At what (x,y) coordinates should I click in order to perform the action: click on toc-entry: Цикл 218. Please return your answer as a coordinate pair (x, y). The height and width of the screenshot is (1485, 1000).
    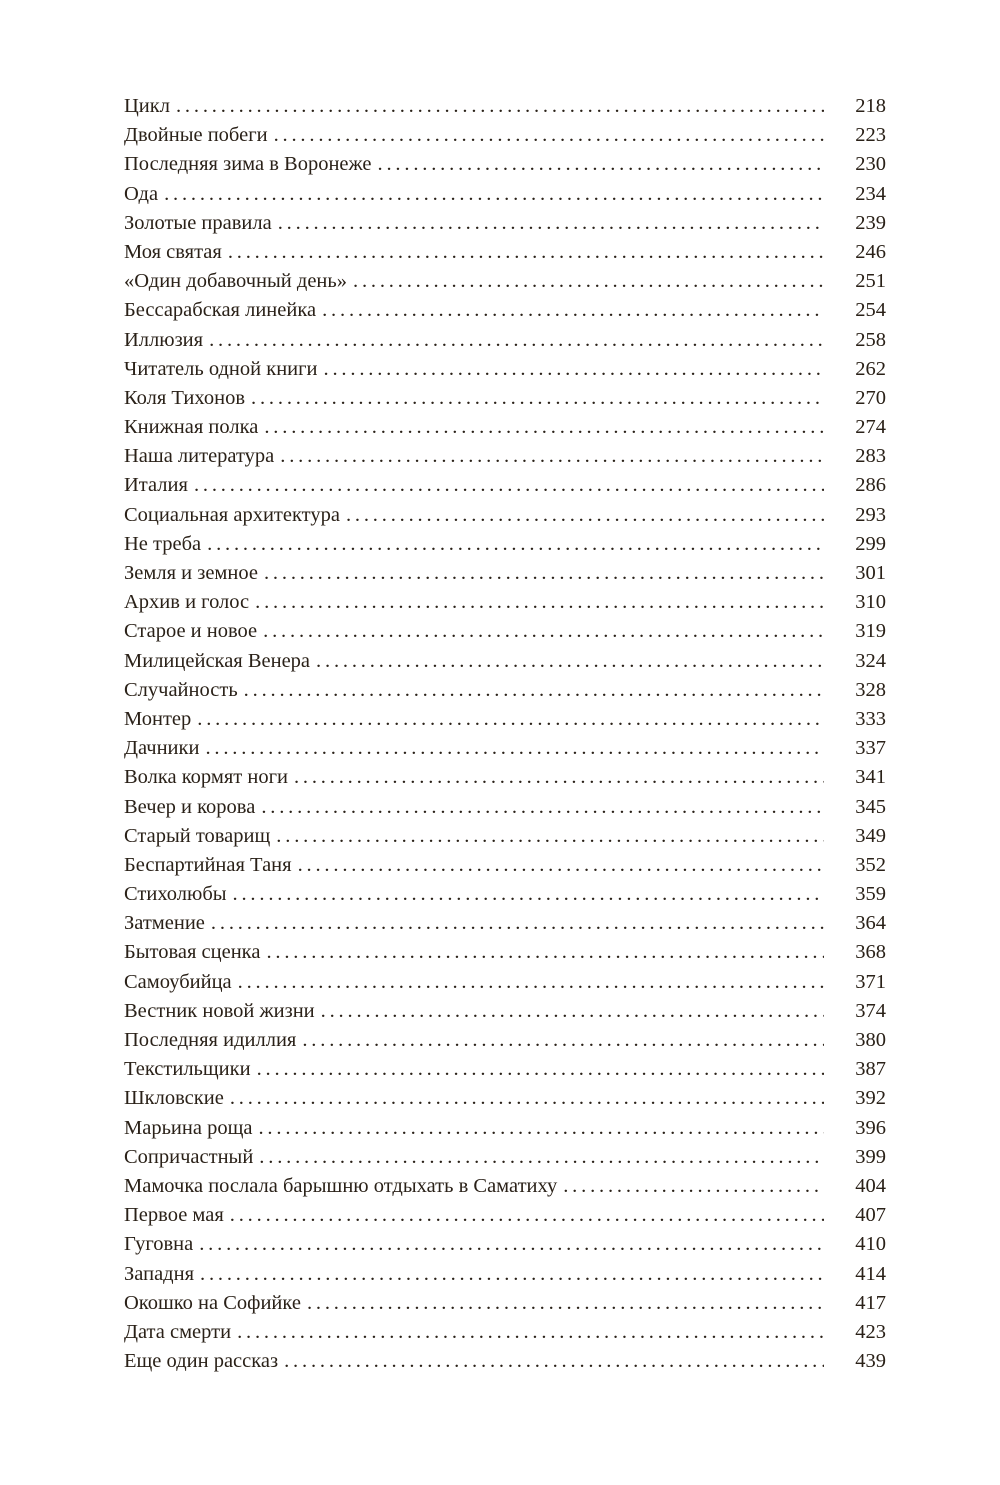
    Looking at the image, I should click on (505, 106).